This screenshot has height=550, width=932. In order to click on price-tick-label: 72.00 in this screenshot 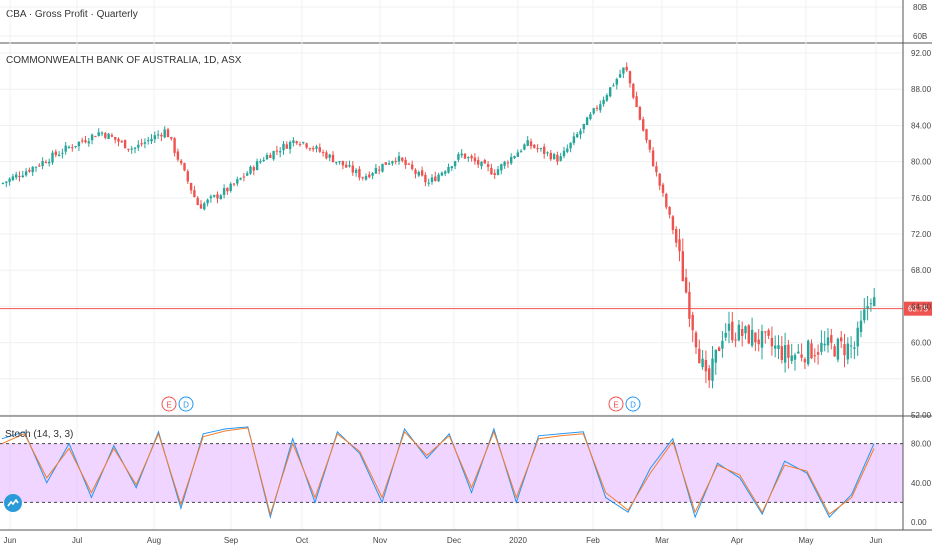, I will do `click(921, 234)`.